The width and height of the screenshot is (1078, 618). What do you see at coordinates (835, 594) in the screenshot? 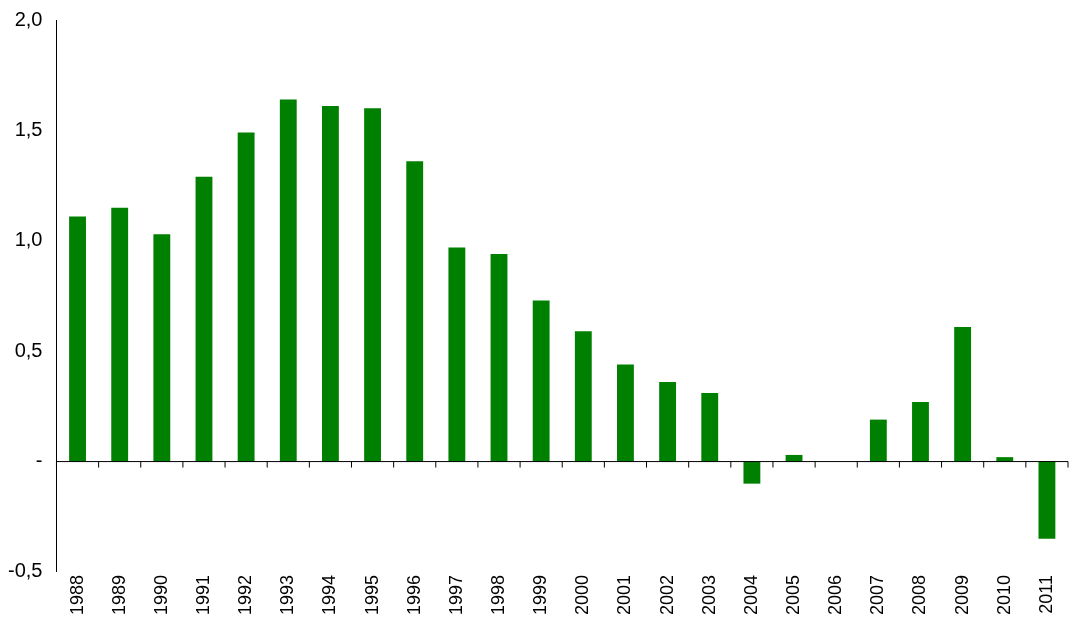
I see `x-tick-label: 2006` at bounding box center [835, 594].